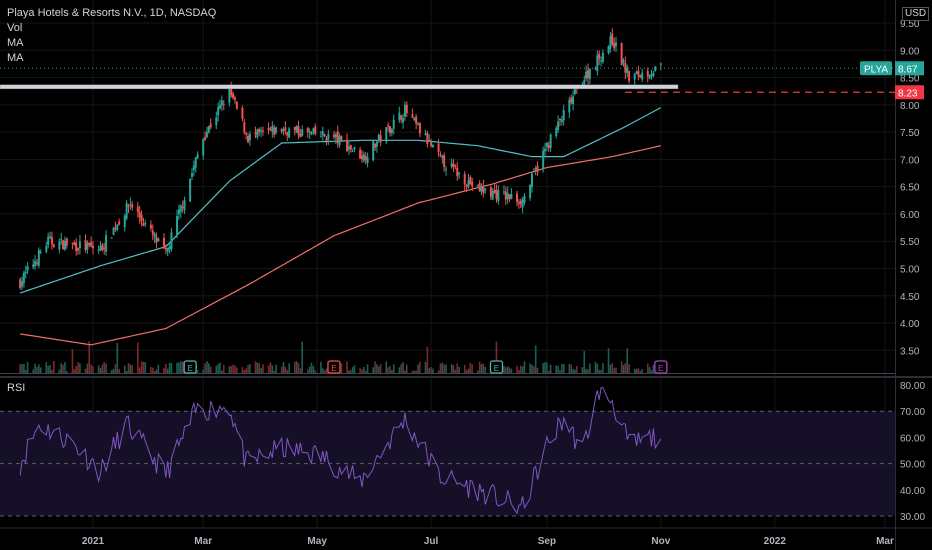  What do you see at coordinates (910, 269) in the screenshot?
I see `price-tick: 5.00` at bounding box center [910, 269].